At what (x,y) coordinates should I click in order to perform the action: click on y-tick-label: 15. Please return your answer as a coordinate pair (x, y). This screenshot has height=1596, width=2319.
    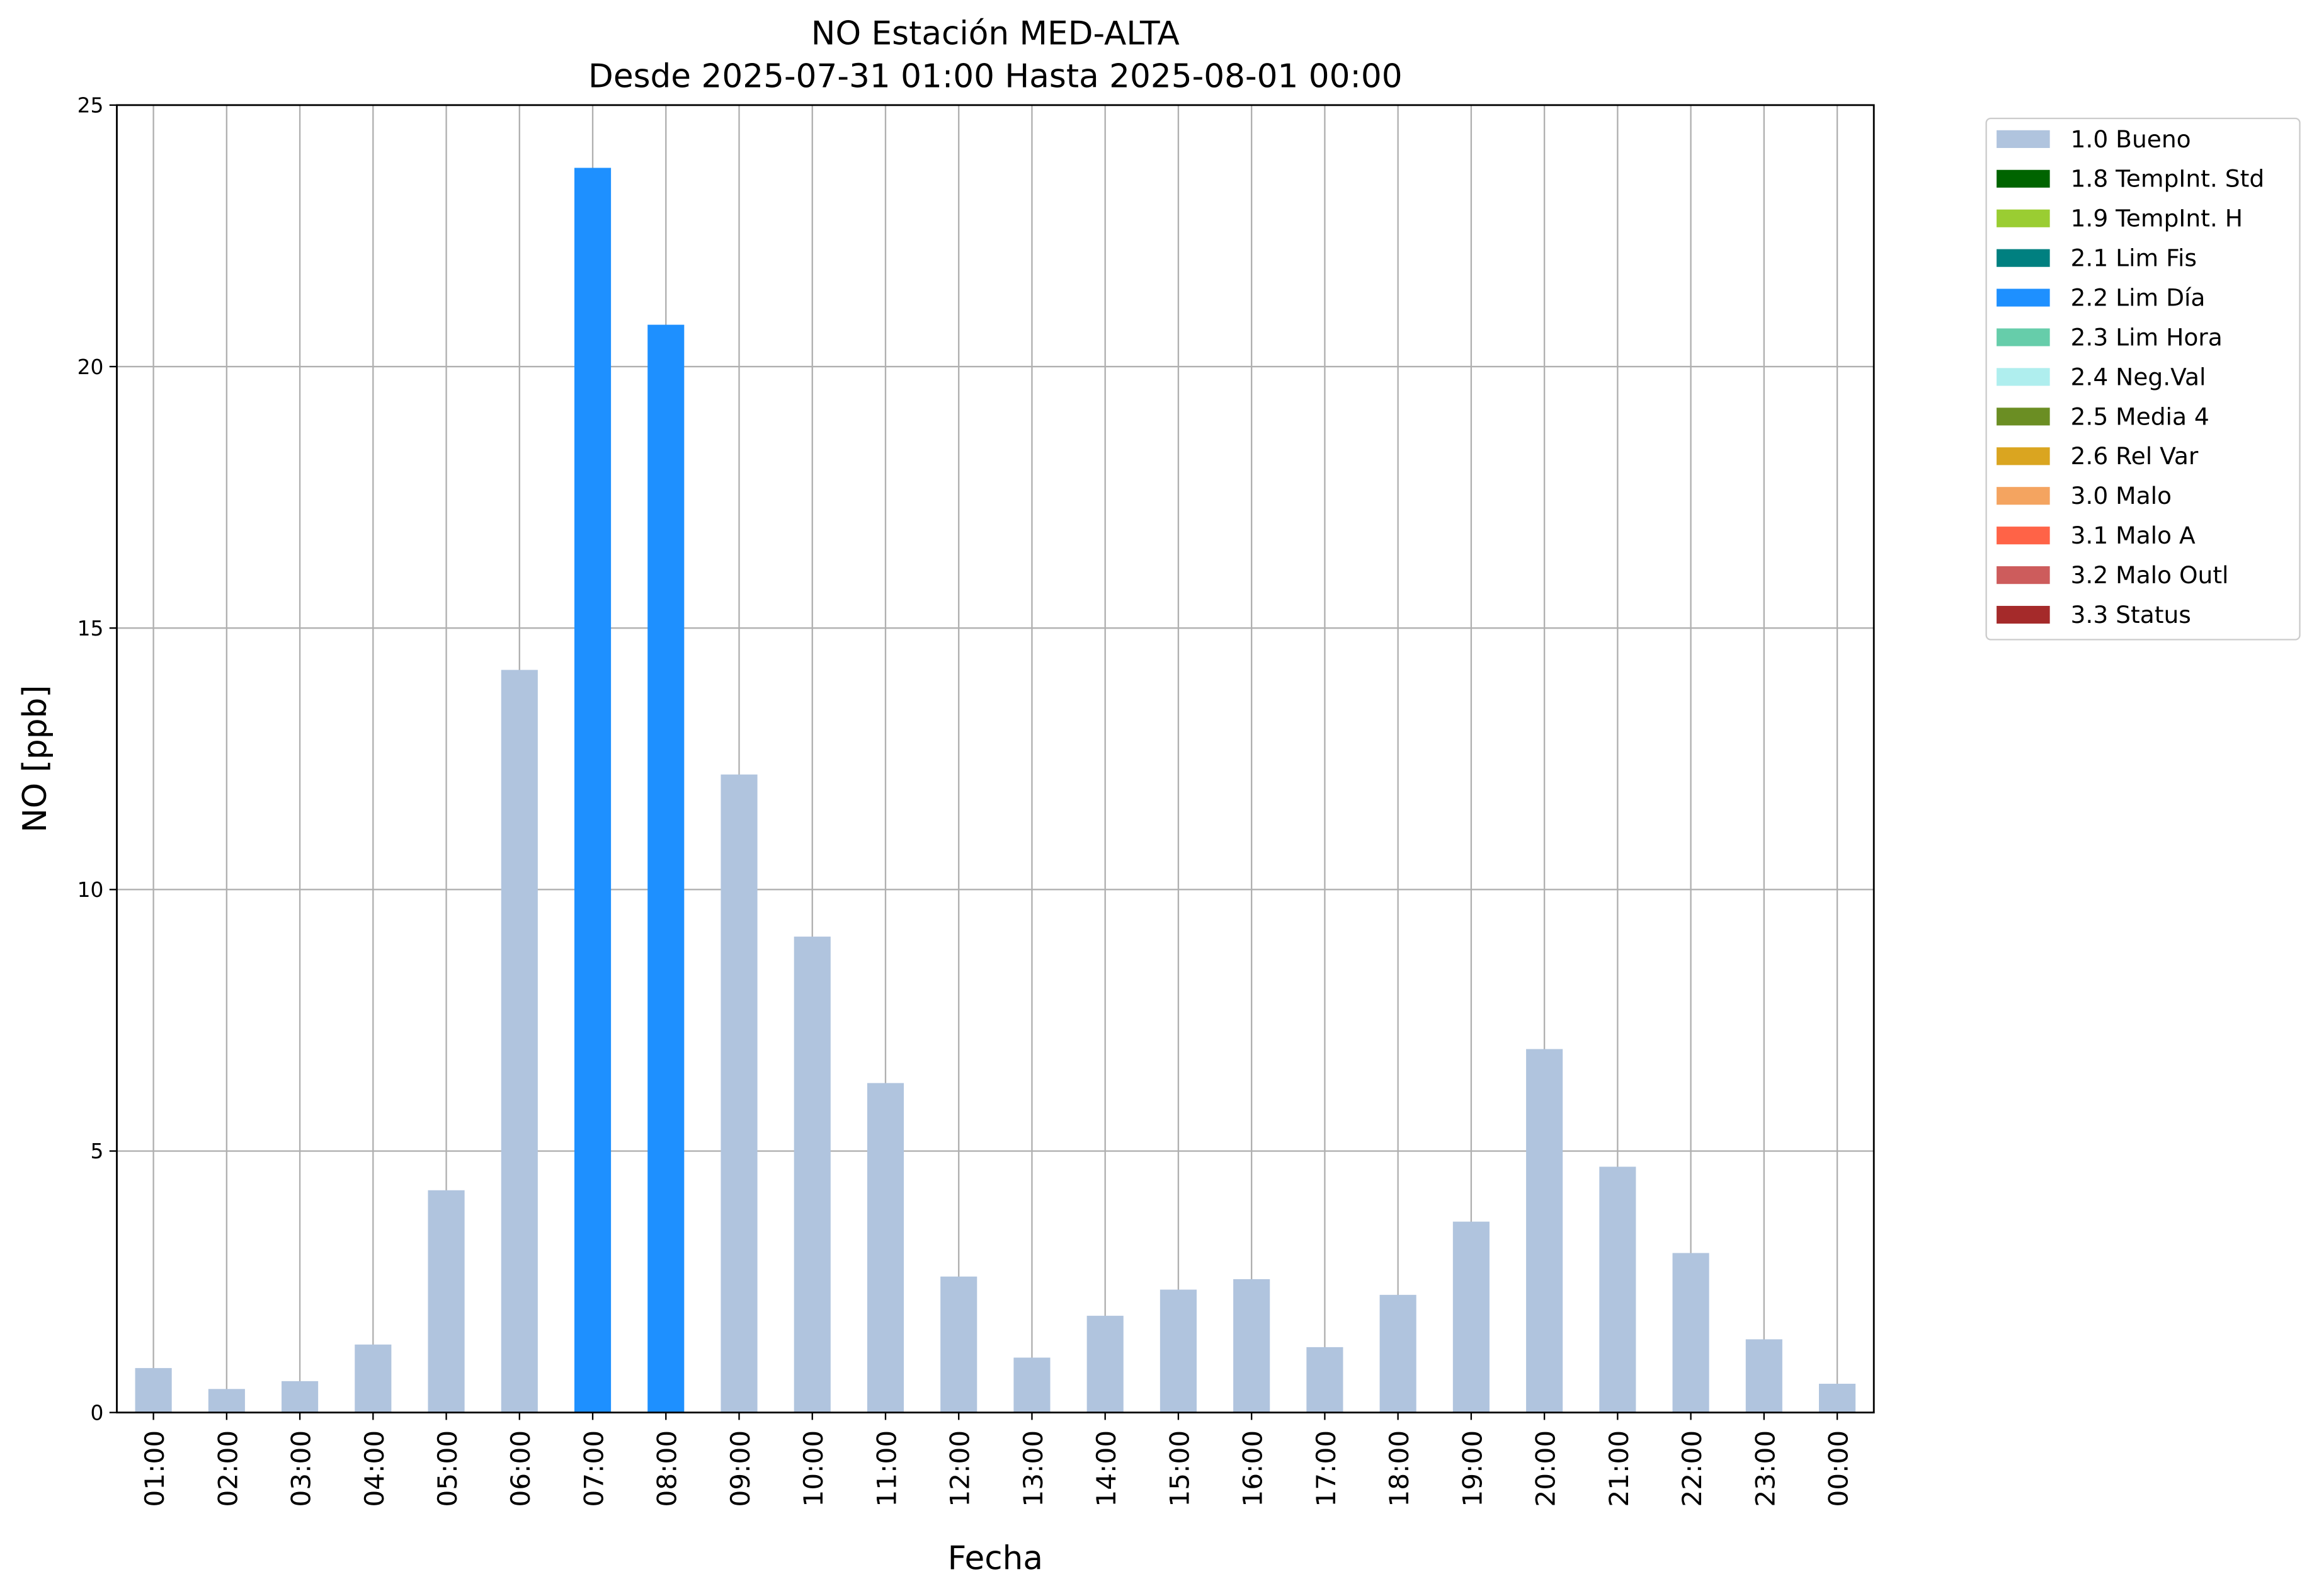
    Looking at the image, I should click on (90, 628).